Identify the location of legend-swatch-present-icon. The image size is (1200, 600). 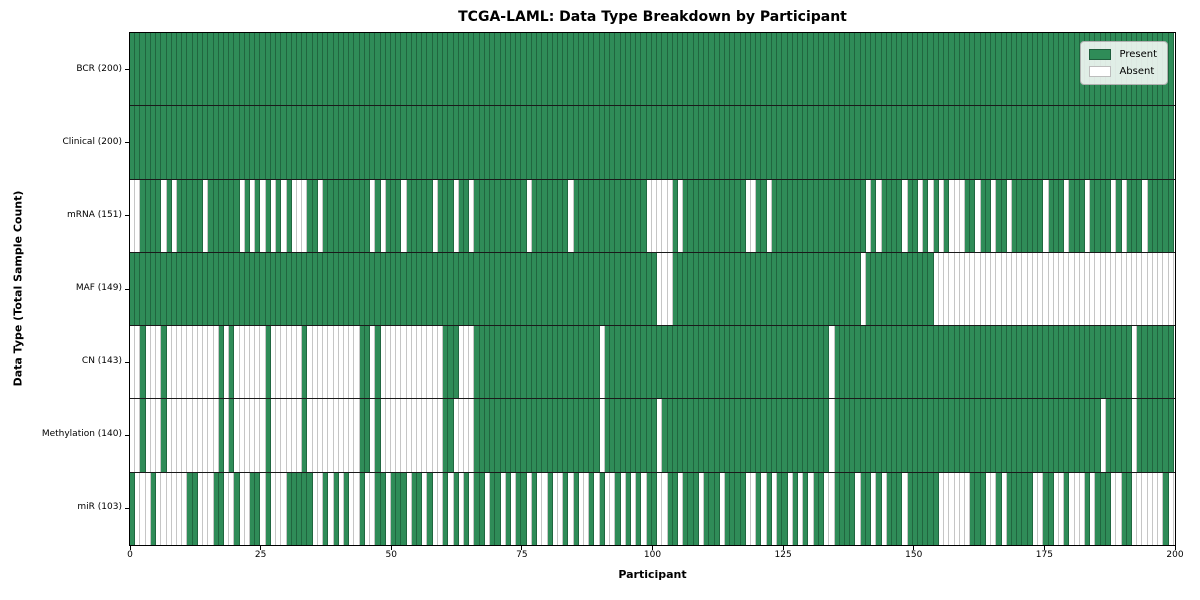
(1100, 54).